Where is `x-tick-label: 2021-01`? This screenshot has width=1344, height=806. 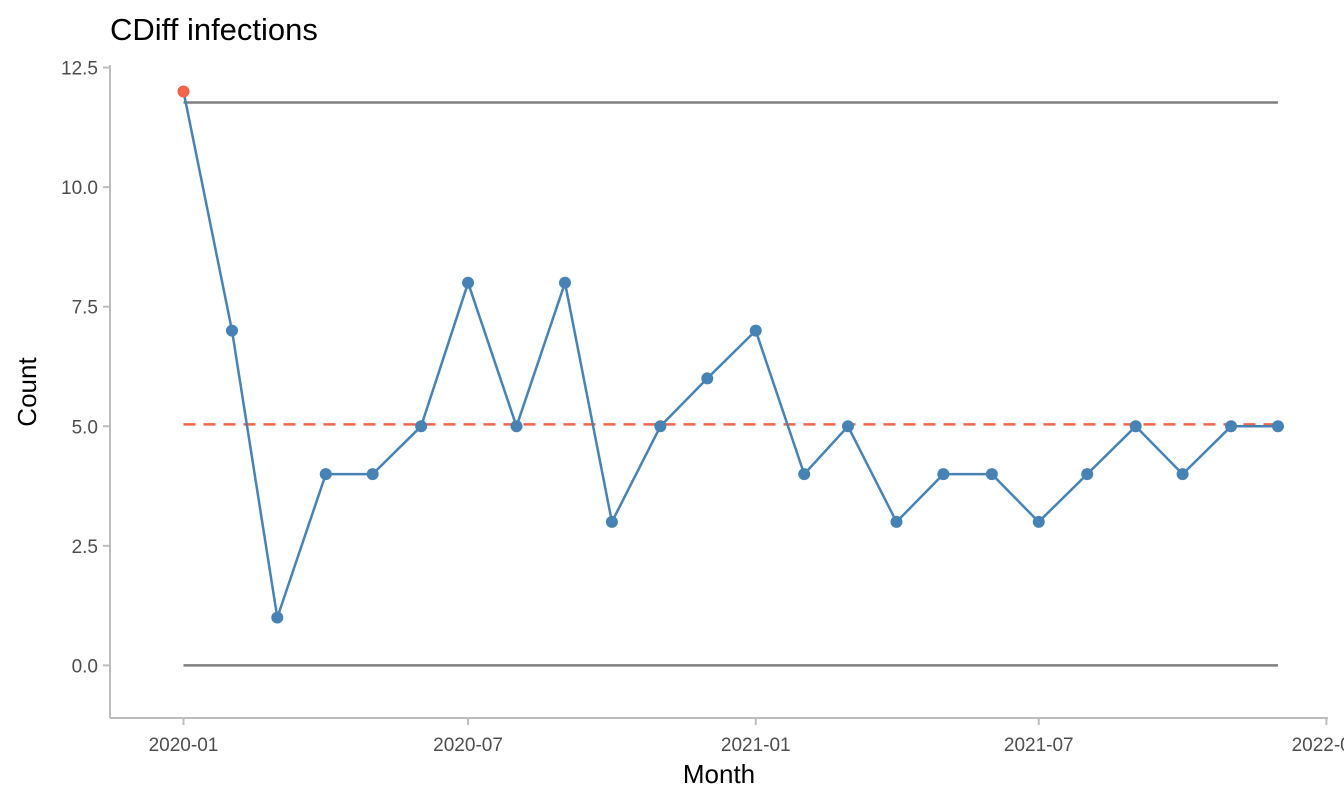
x-tick-label: 2021-01 is located at coordinates (756, 745).